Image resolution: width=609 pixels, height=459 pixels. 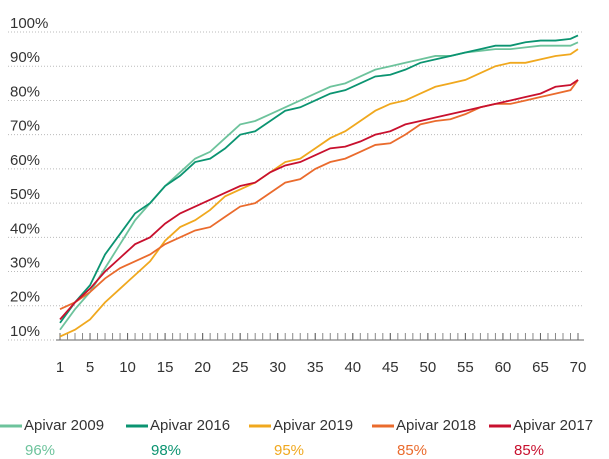 What do you see at coordinates (240, 367) in the screenshot?
I see `x-tick-label: 25` at bounding box center [240, 367].